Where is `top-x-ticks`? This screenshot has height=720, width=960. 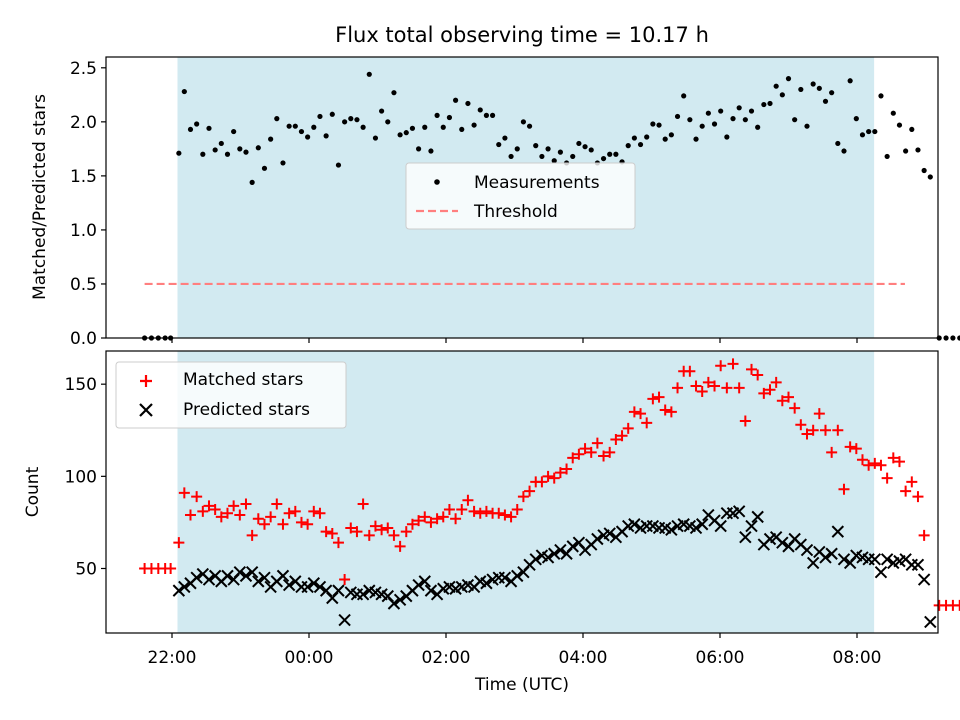
top-x-ticks is located at coordinates (514, 340).